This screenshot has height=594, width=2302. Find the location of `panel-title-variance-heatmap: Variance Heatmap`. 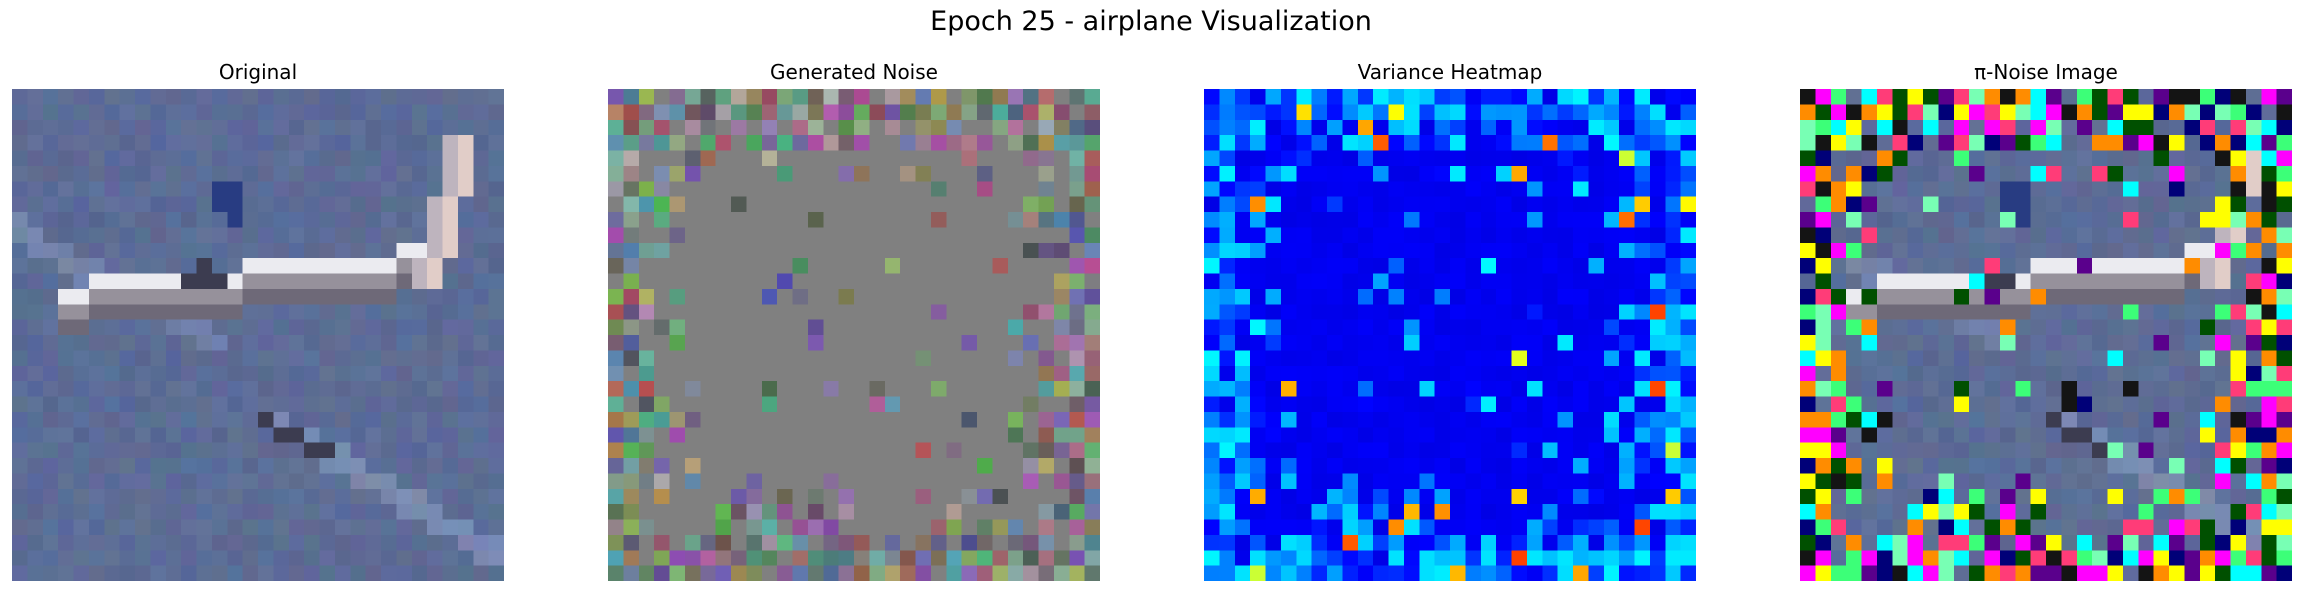

panel-title-variance-heatmap: Variance Heatmap is located at coordinates (1450, 72).